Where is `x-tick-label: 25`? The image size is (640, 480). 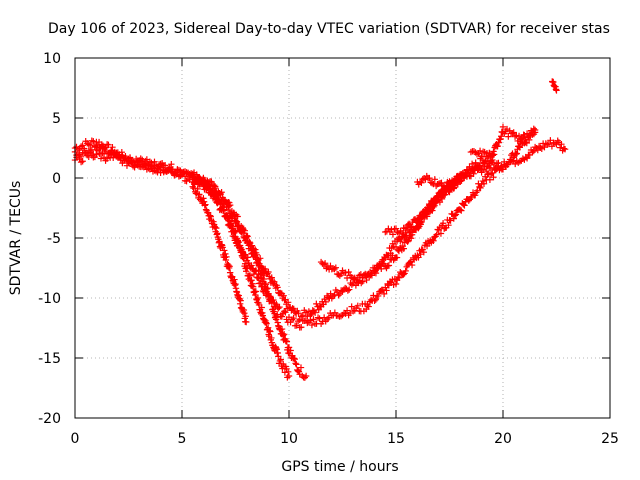 x-tick-label: 25 is located at coordinates (610, 439).